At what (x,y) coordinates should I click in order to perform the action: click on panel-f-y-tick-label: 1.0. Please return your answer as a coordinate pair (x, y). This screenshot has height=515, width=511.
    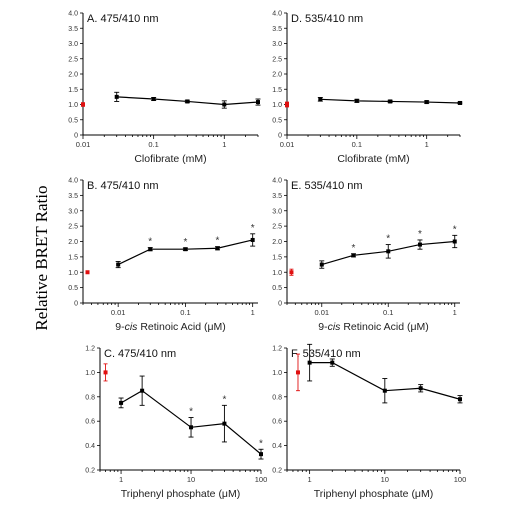
    Looking at the image, I should click on (277, 373).